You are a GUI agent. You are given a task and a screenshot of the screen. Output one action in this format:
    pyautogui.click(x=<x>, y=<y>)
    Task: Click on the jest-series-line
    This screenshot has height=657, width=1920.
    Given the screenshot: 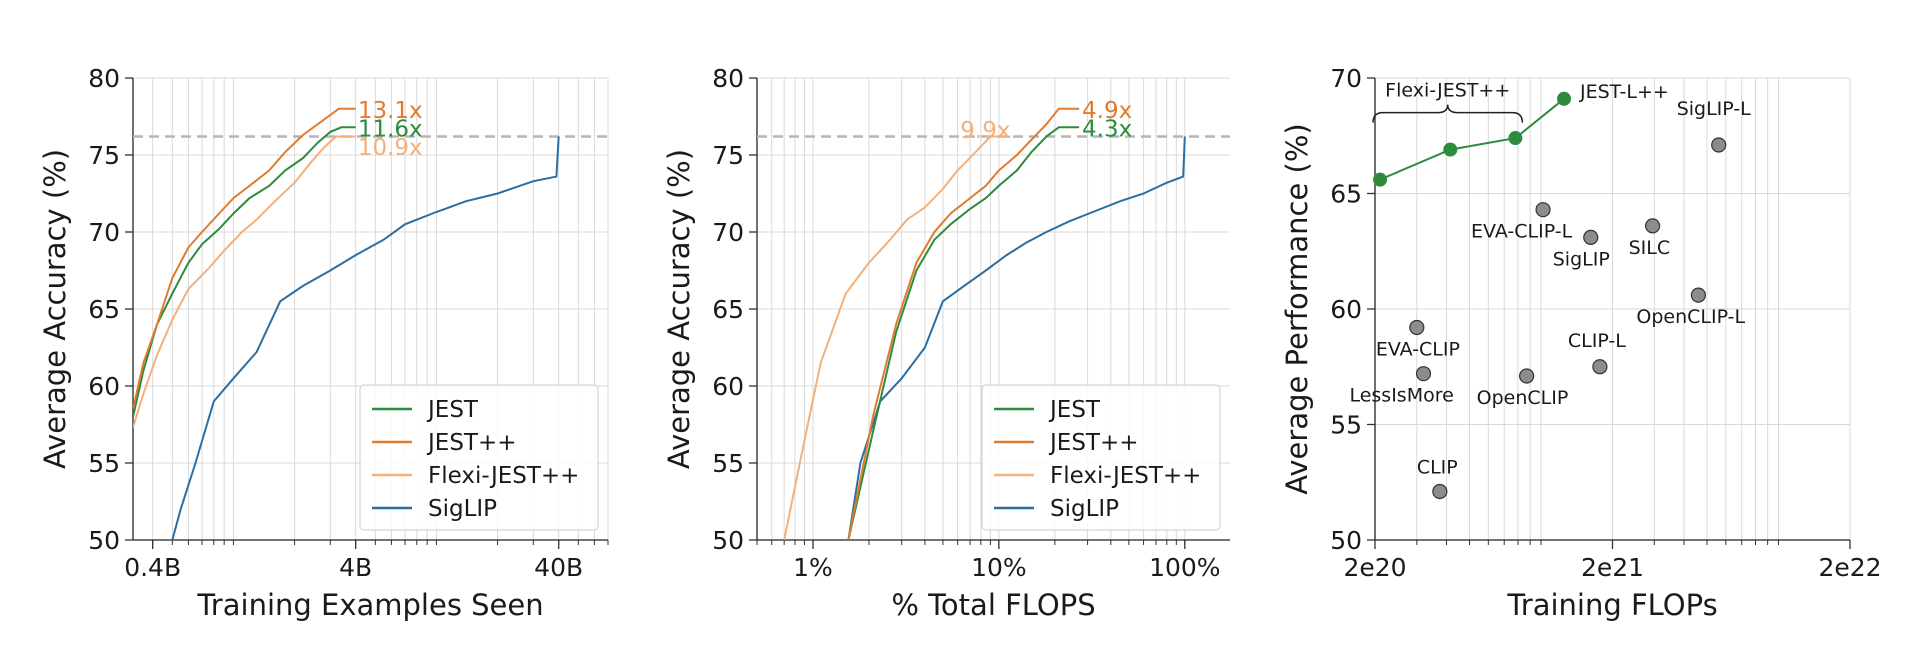 What is the action you would take?
    pyautogui.click(x=1472, y=139)
    